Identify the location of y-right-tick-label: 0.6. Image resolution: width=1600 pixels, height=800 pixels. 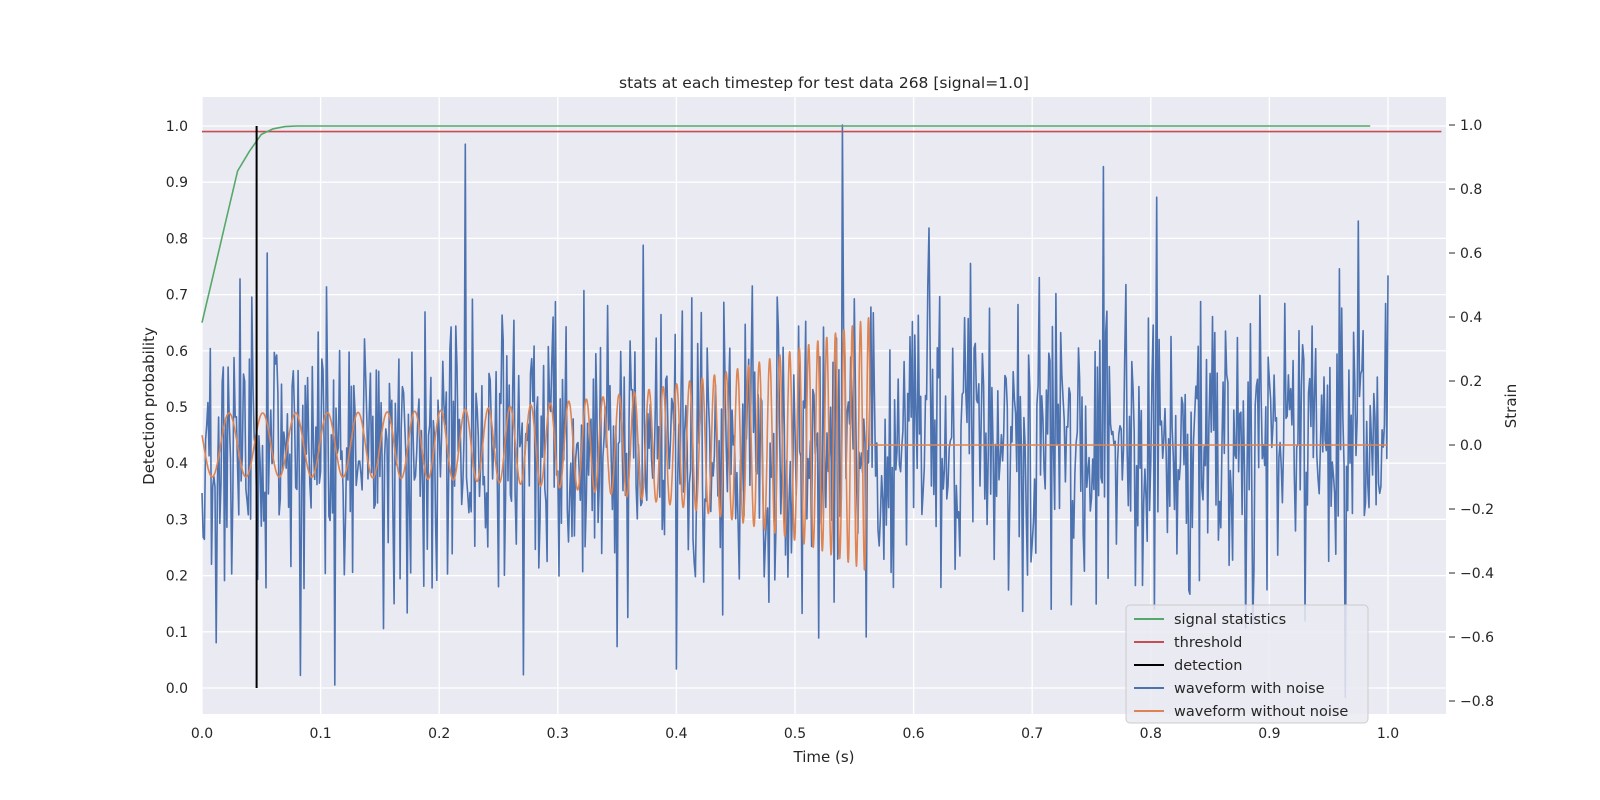
(1471, 254).